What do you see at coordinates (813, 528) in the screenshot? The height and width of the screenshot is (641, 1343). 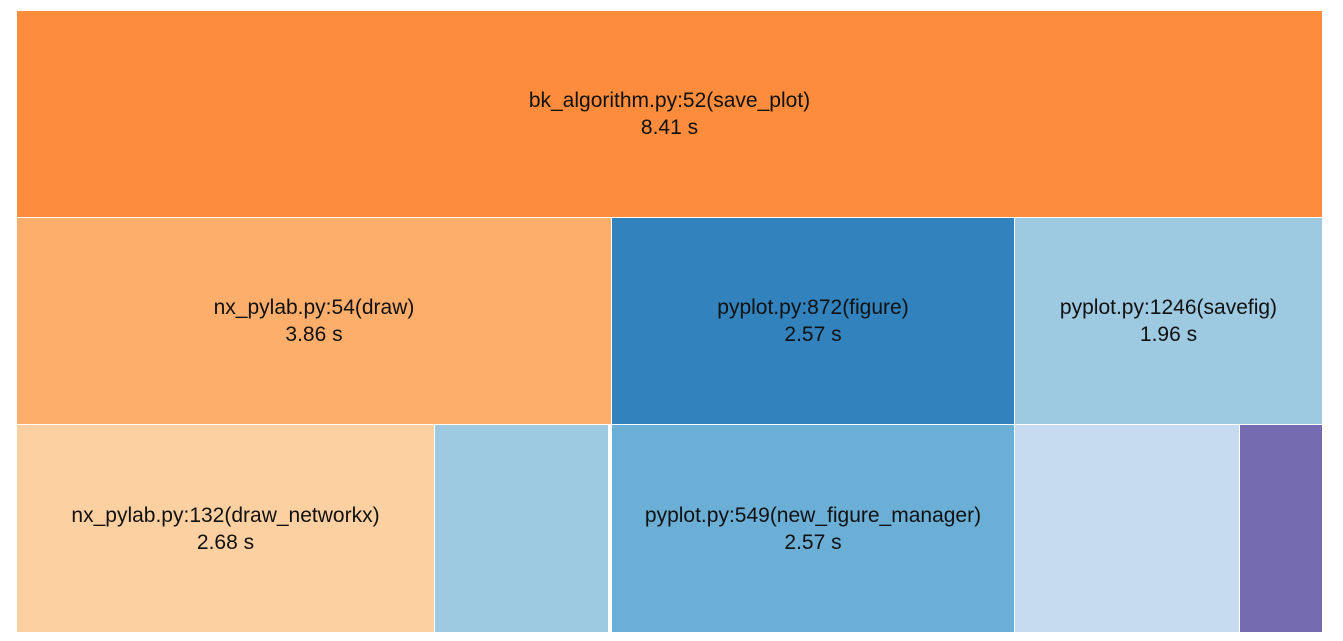 I see `treemap-cell-new-figure-manager: pyplot.py:549(new_figure_manager) 2.57 s` at bounding box center [813, 528].